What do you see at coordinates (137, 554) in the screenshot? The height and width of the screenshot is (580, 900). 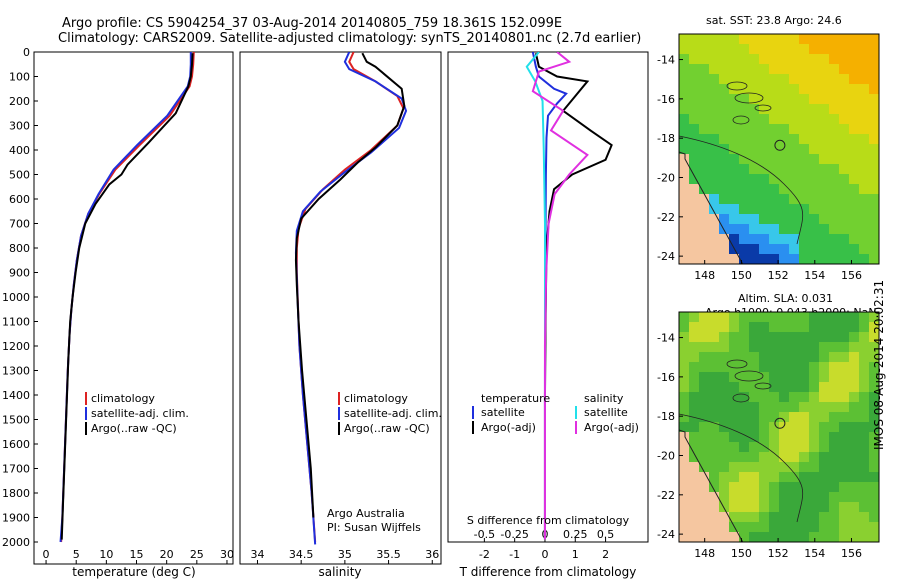 I see `x-tick-label: 15` at bounding box center [137, 554].